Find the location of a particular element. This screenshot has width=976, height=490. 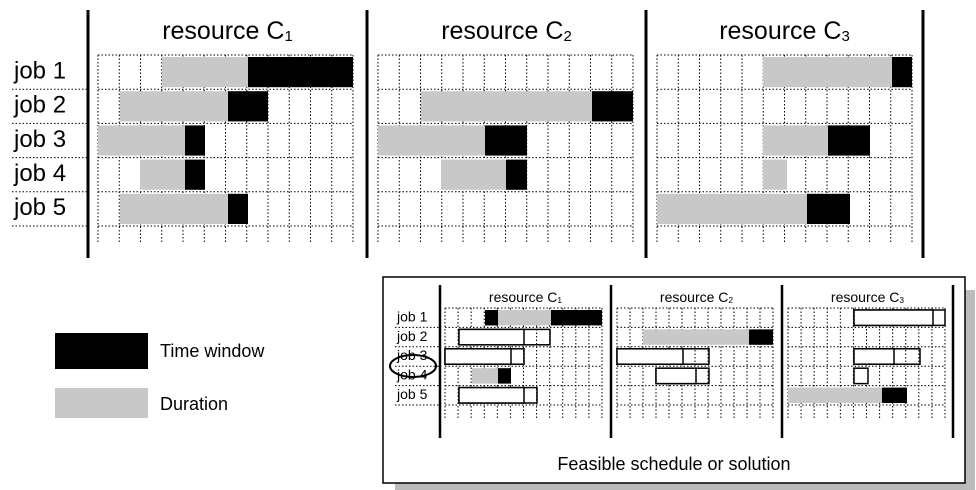

inset-caption: Feasible schedule or solution is located at coordinates (673, 464).